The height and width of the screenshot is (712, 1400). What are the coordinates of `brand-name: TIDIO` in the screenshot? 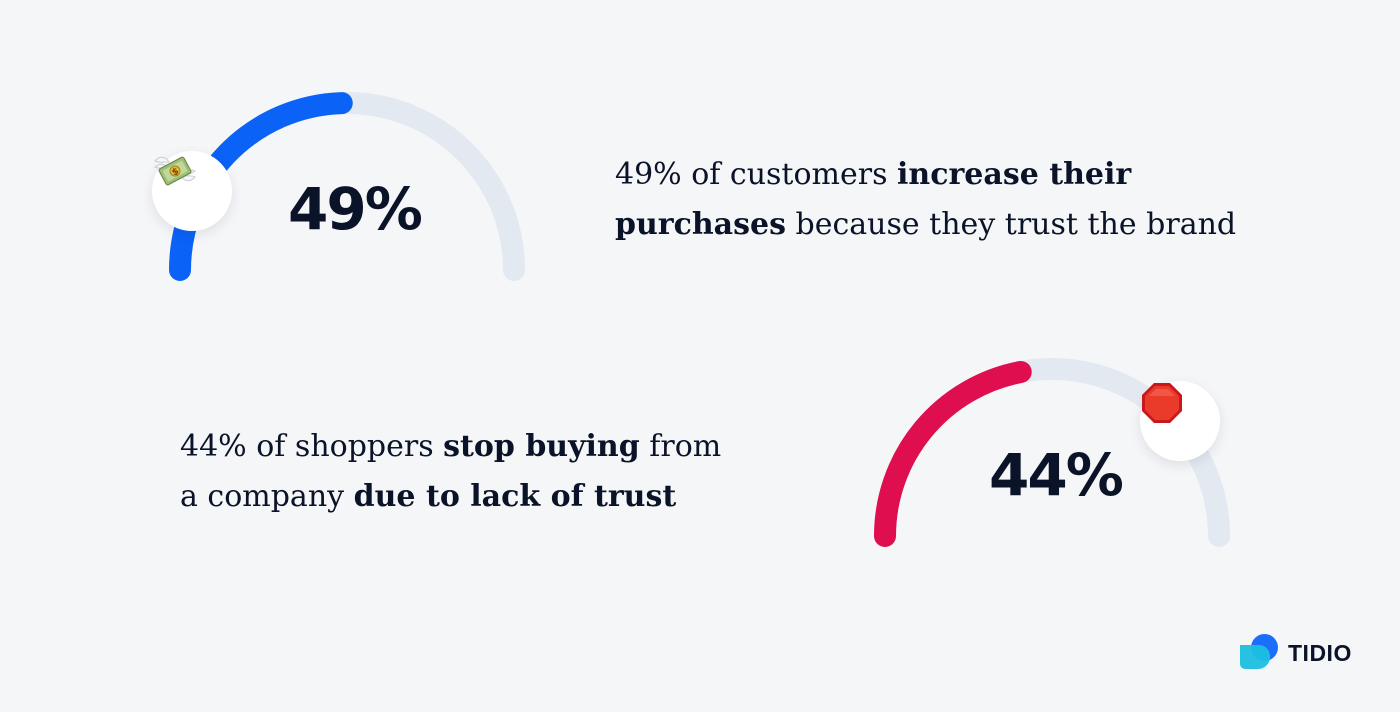 It's located at (1320, 652).